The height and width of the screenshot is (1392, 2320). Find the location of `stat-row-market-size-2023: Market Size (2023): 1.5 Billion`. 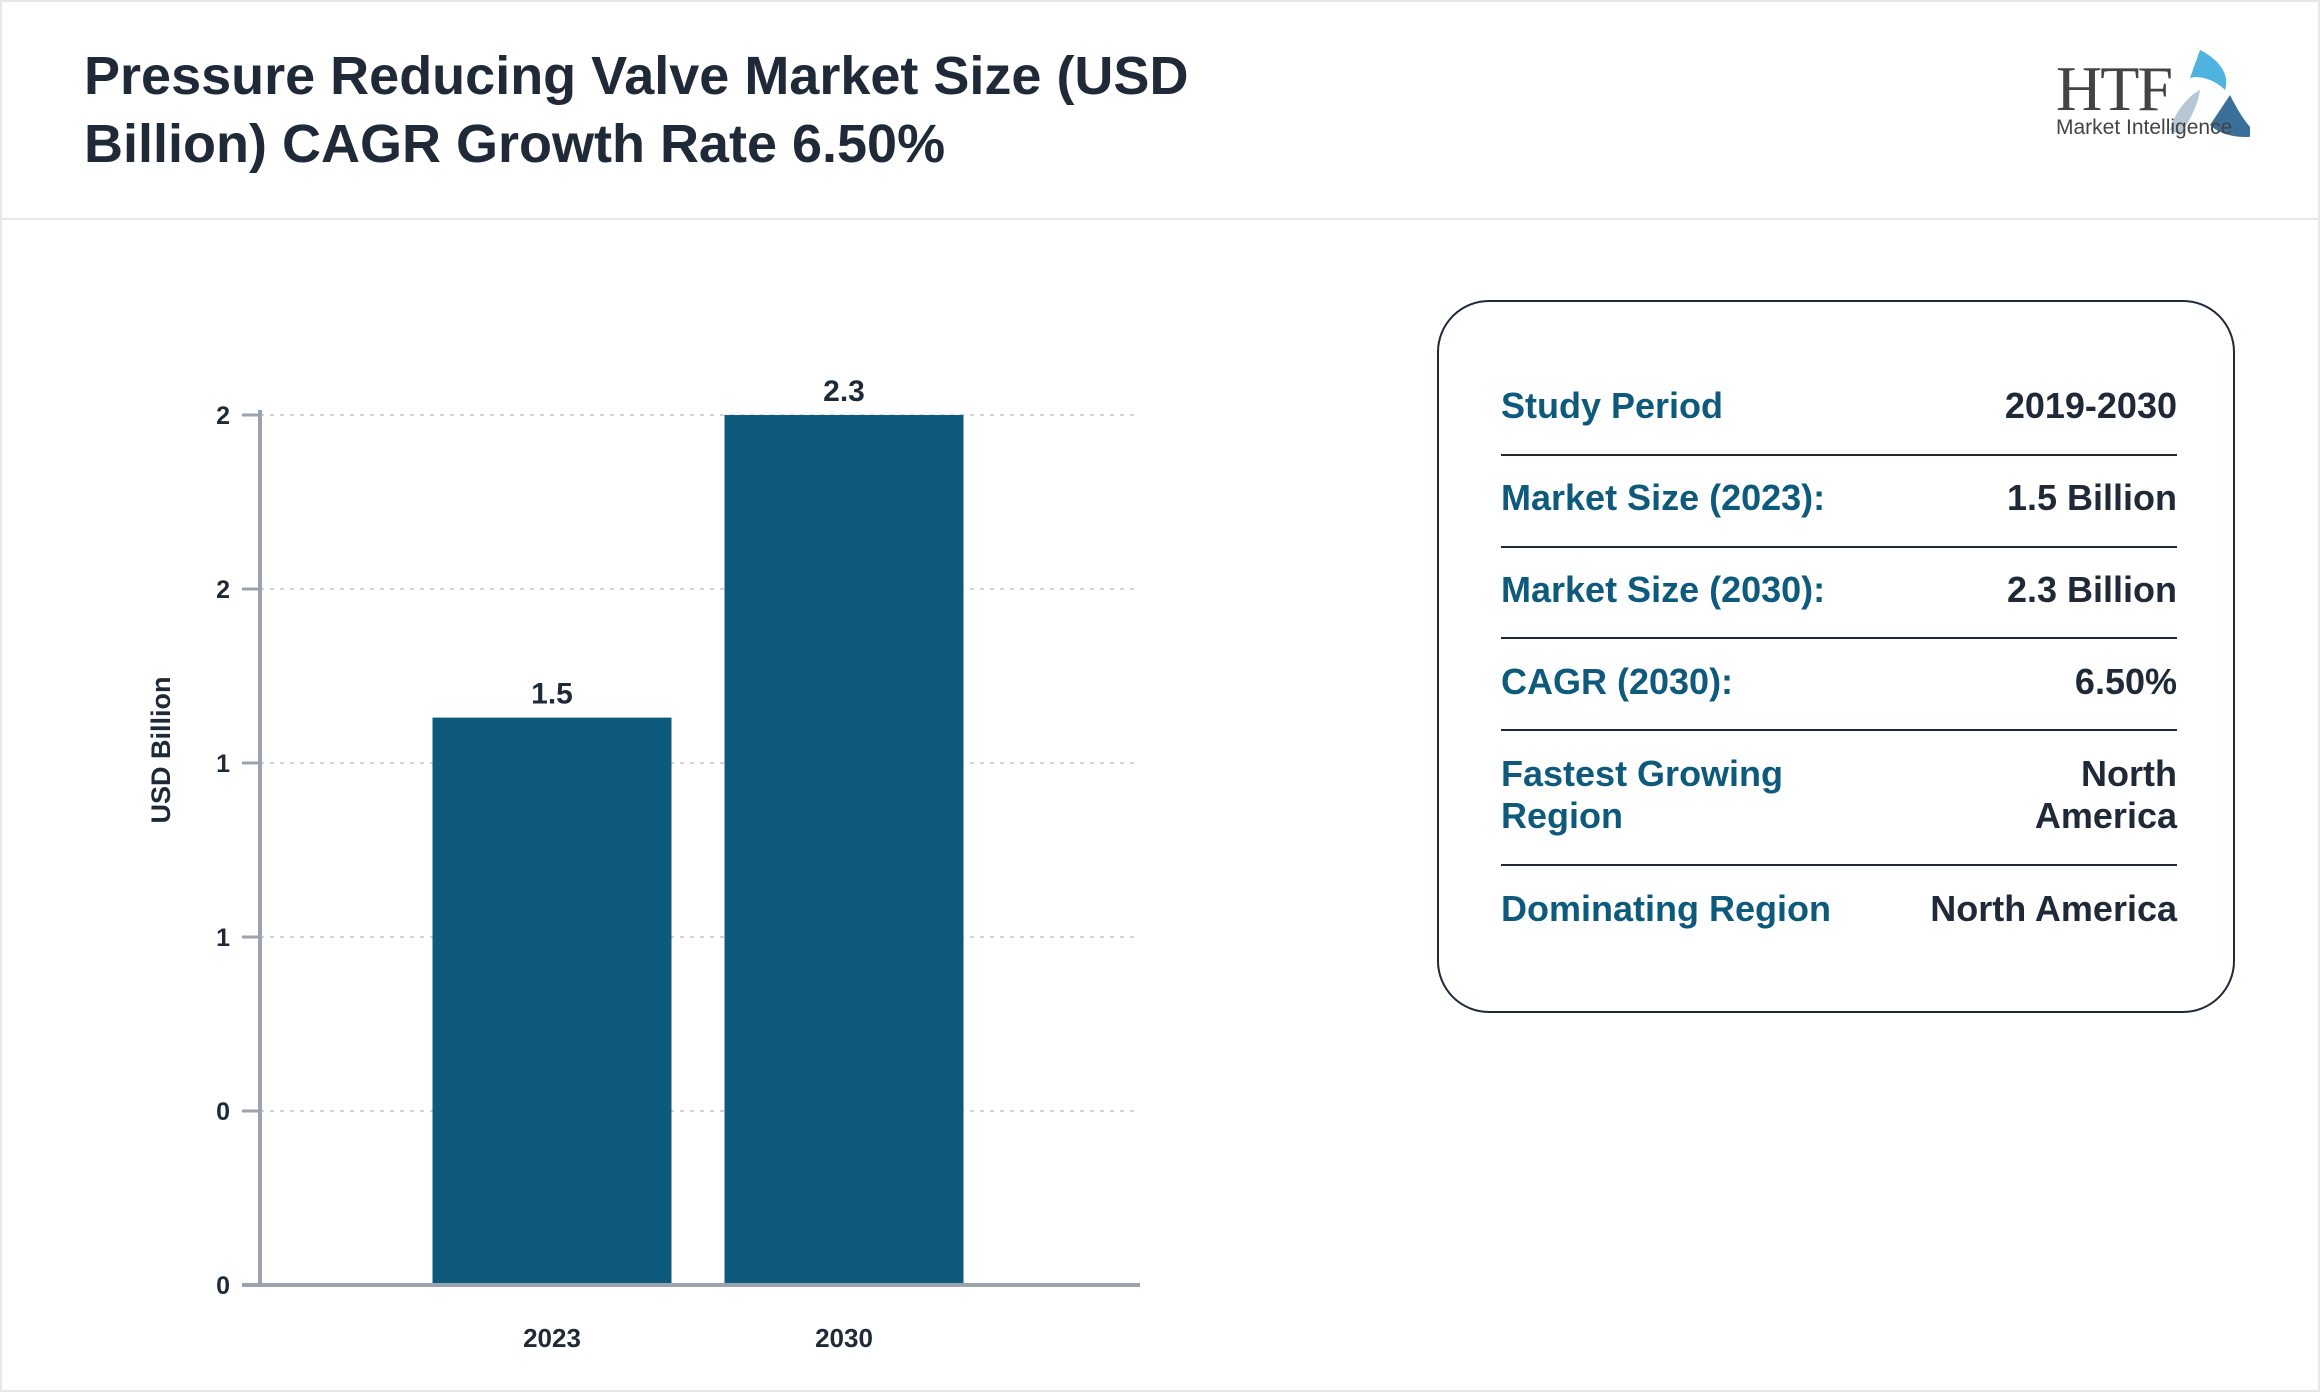

stat-row-market-size-2023: Market Size (2023): 1.5 Billion is located at coordinates (1839, 498).